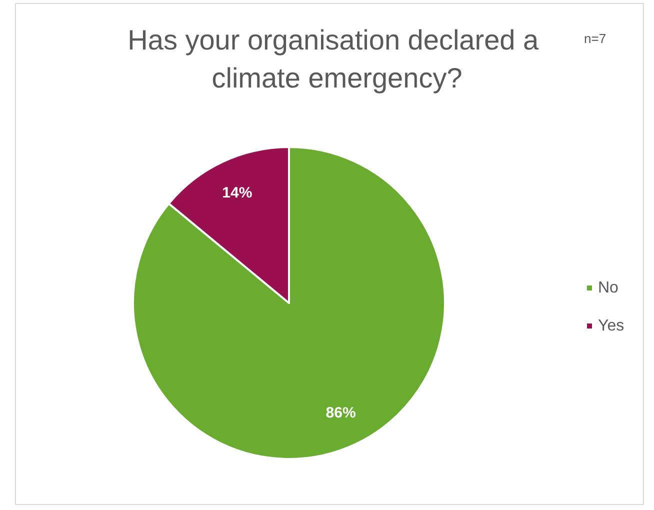  I want to click on legend-label: Yes, so click(611, 326).